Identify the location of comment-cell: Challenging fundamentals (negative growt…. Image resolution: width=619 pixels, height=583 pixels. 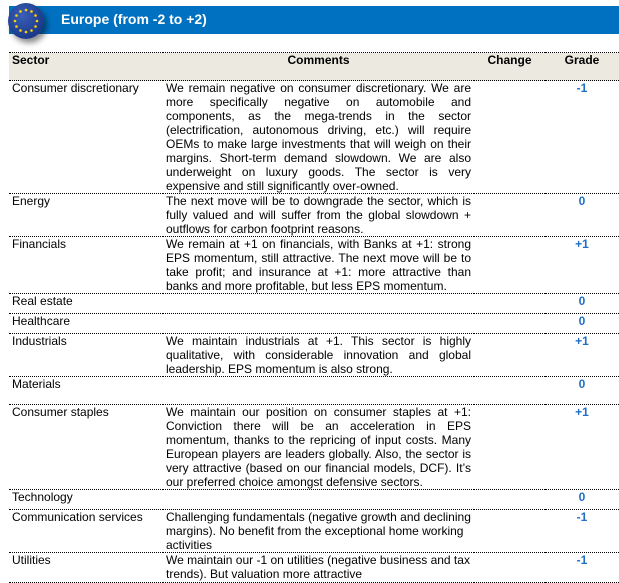
(318, 531).